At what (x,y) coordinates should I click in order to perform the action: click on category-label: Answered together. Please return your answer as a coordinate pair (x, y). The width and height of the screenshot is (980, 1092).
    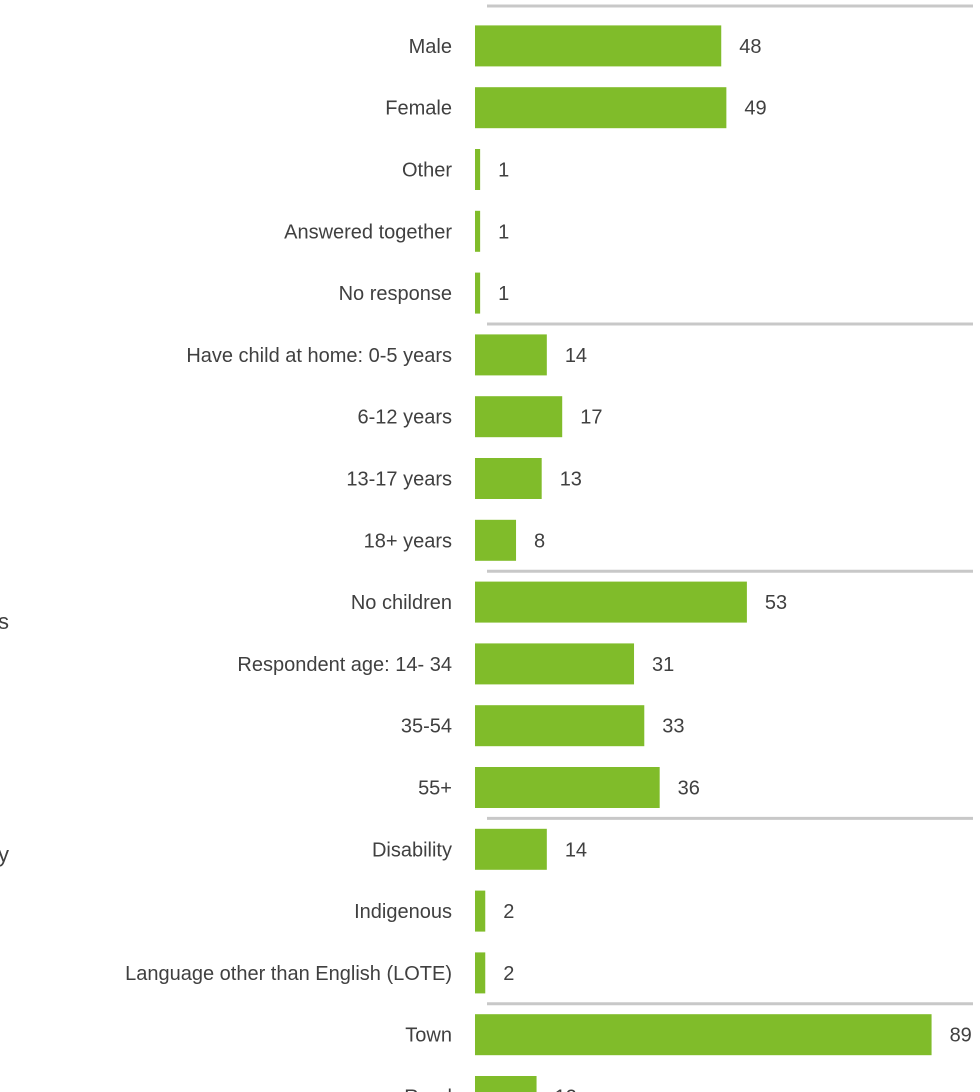
    Looking at the image, I should click on (368, 232).